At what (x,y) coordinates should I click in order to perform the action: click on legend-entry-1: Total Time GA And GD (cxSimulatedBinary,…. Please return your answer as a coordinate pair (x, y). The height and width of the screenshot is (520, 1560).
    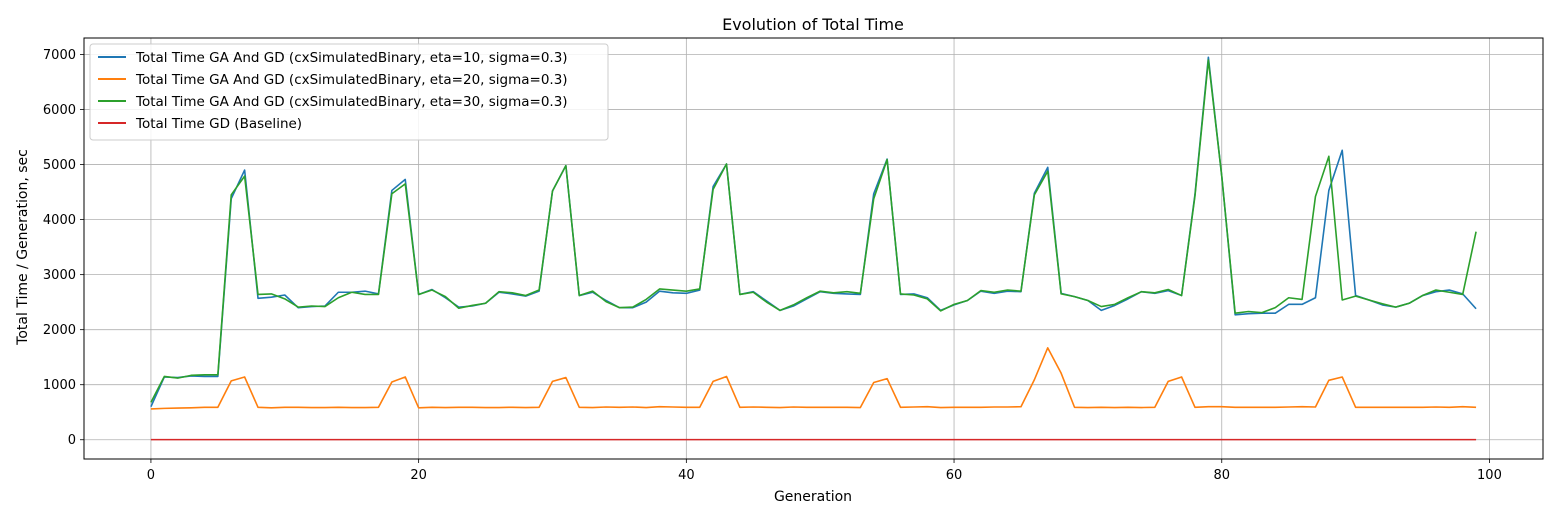
    Looking at the image, I should click on (351, 58).